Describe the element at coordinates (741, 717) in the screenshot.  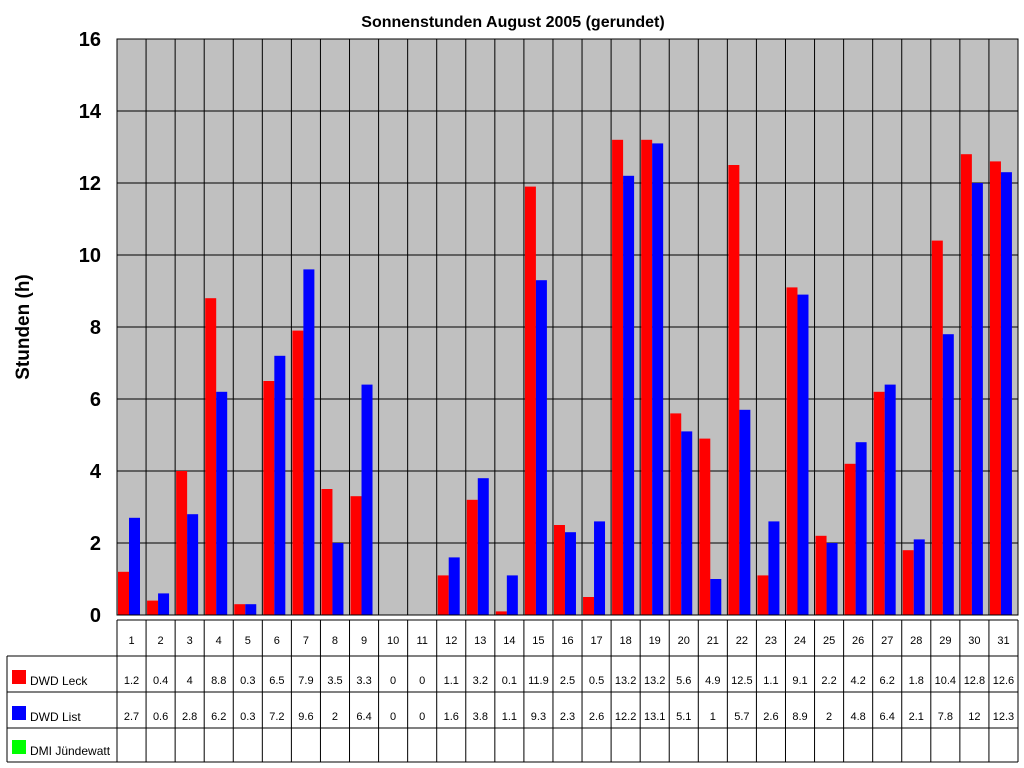
I see `data-label: 5.7` at that location.